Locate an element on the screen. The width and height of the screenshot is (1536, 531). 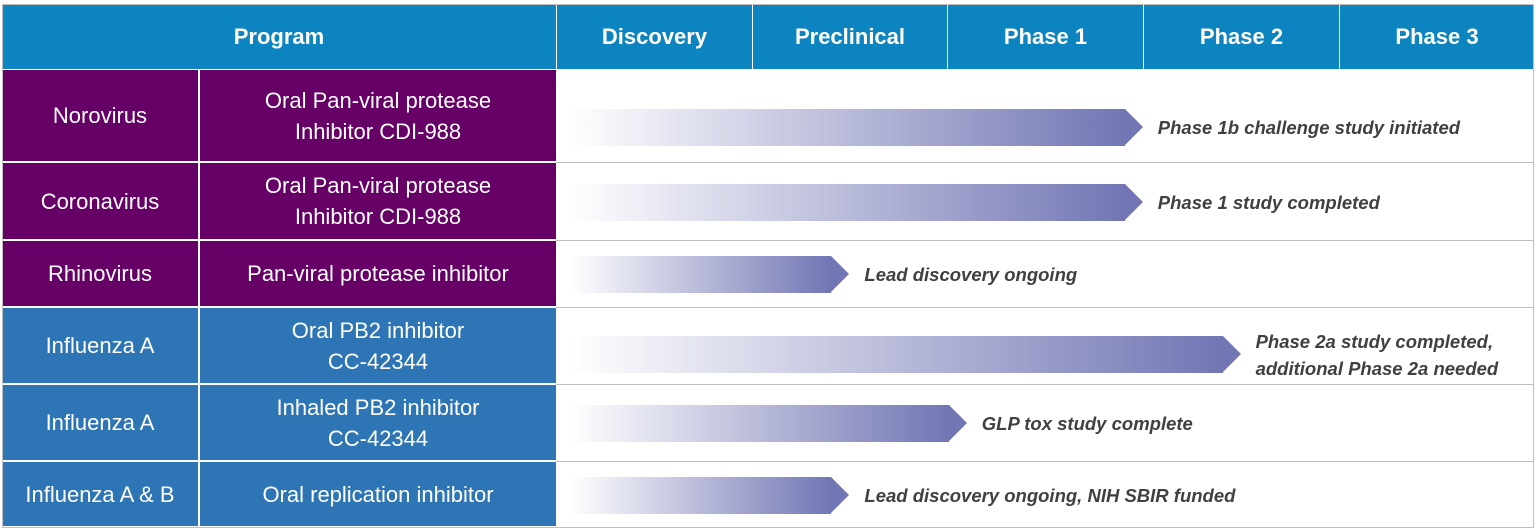
header-stage-label: Discovery is located at coordinates (654, 36).